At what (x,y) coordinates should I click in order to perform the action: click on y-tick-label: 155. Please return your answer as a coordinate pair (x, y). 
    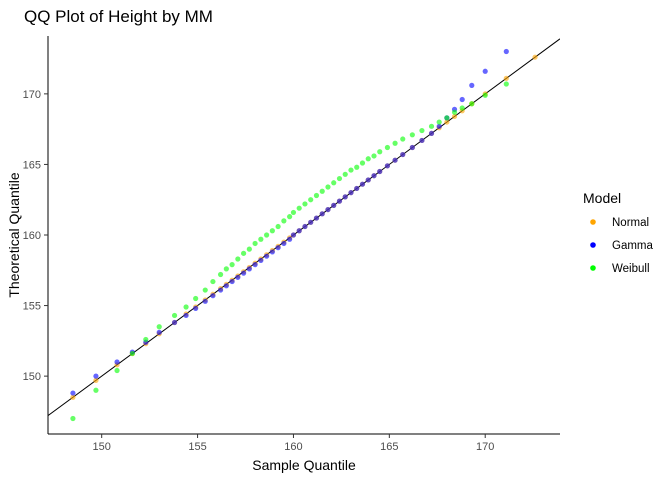
    Looking at the image, I should click on (32, 307).